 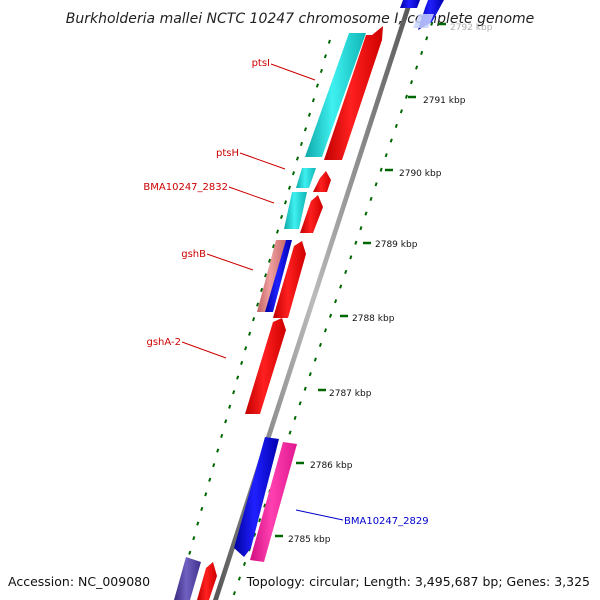 What do you see at coordinates (373, 319) in the screenshot?
I see `ruler-tick-label: 2788 kbp` at bounding box center [373, 319].